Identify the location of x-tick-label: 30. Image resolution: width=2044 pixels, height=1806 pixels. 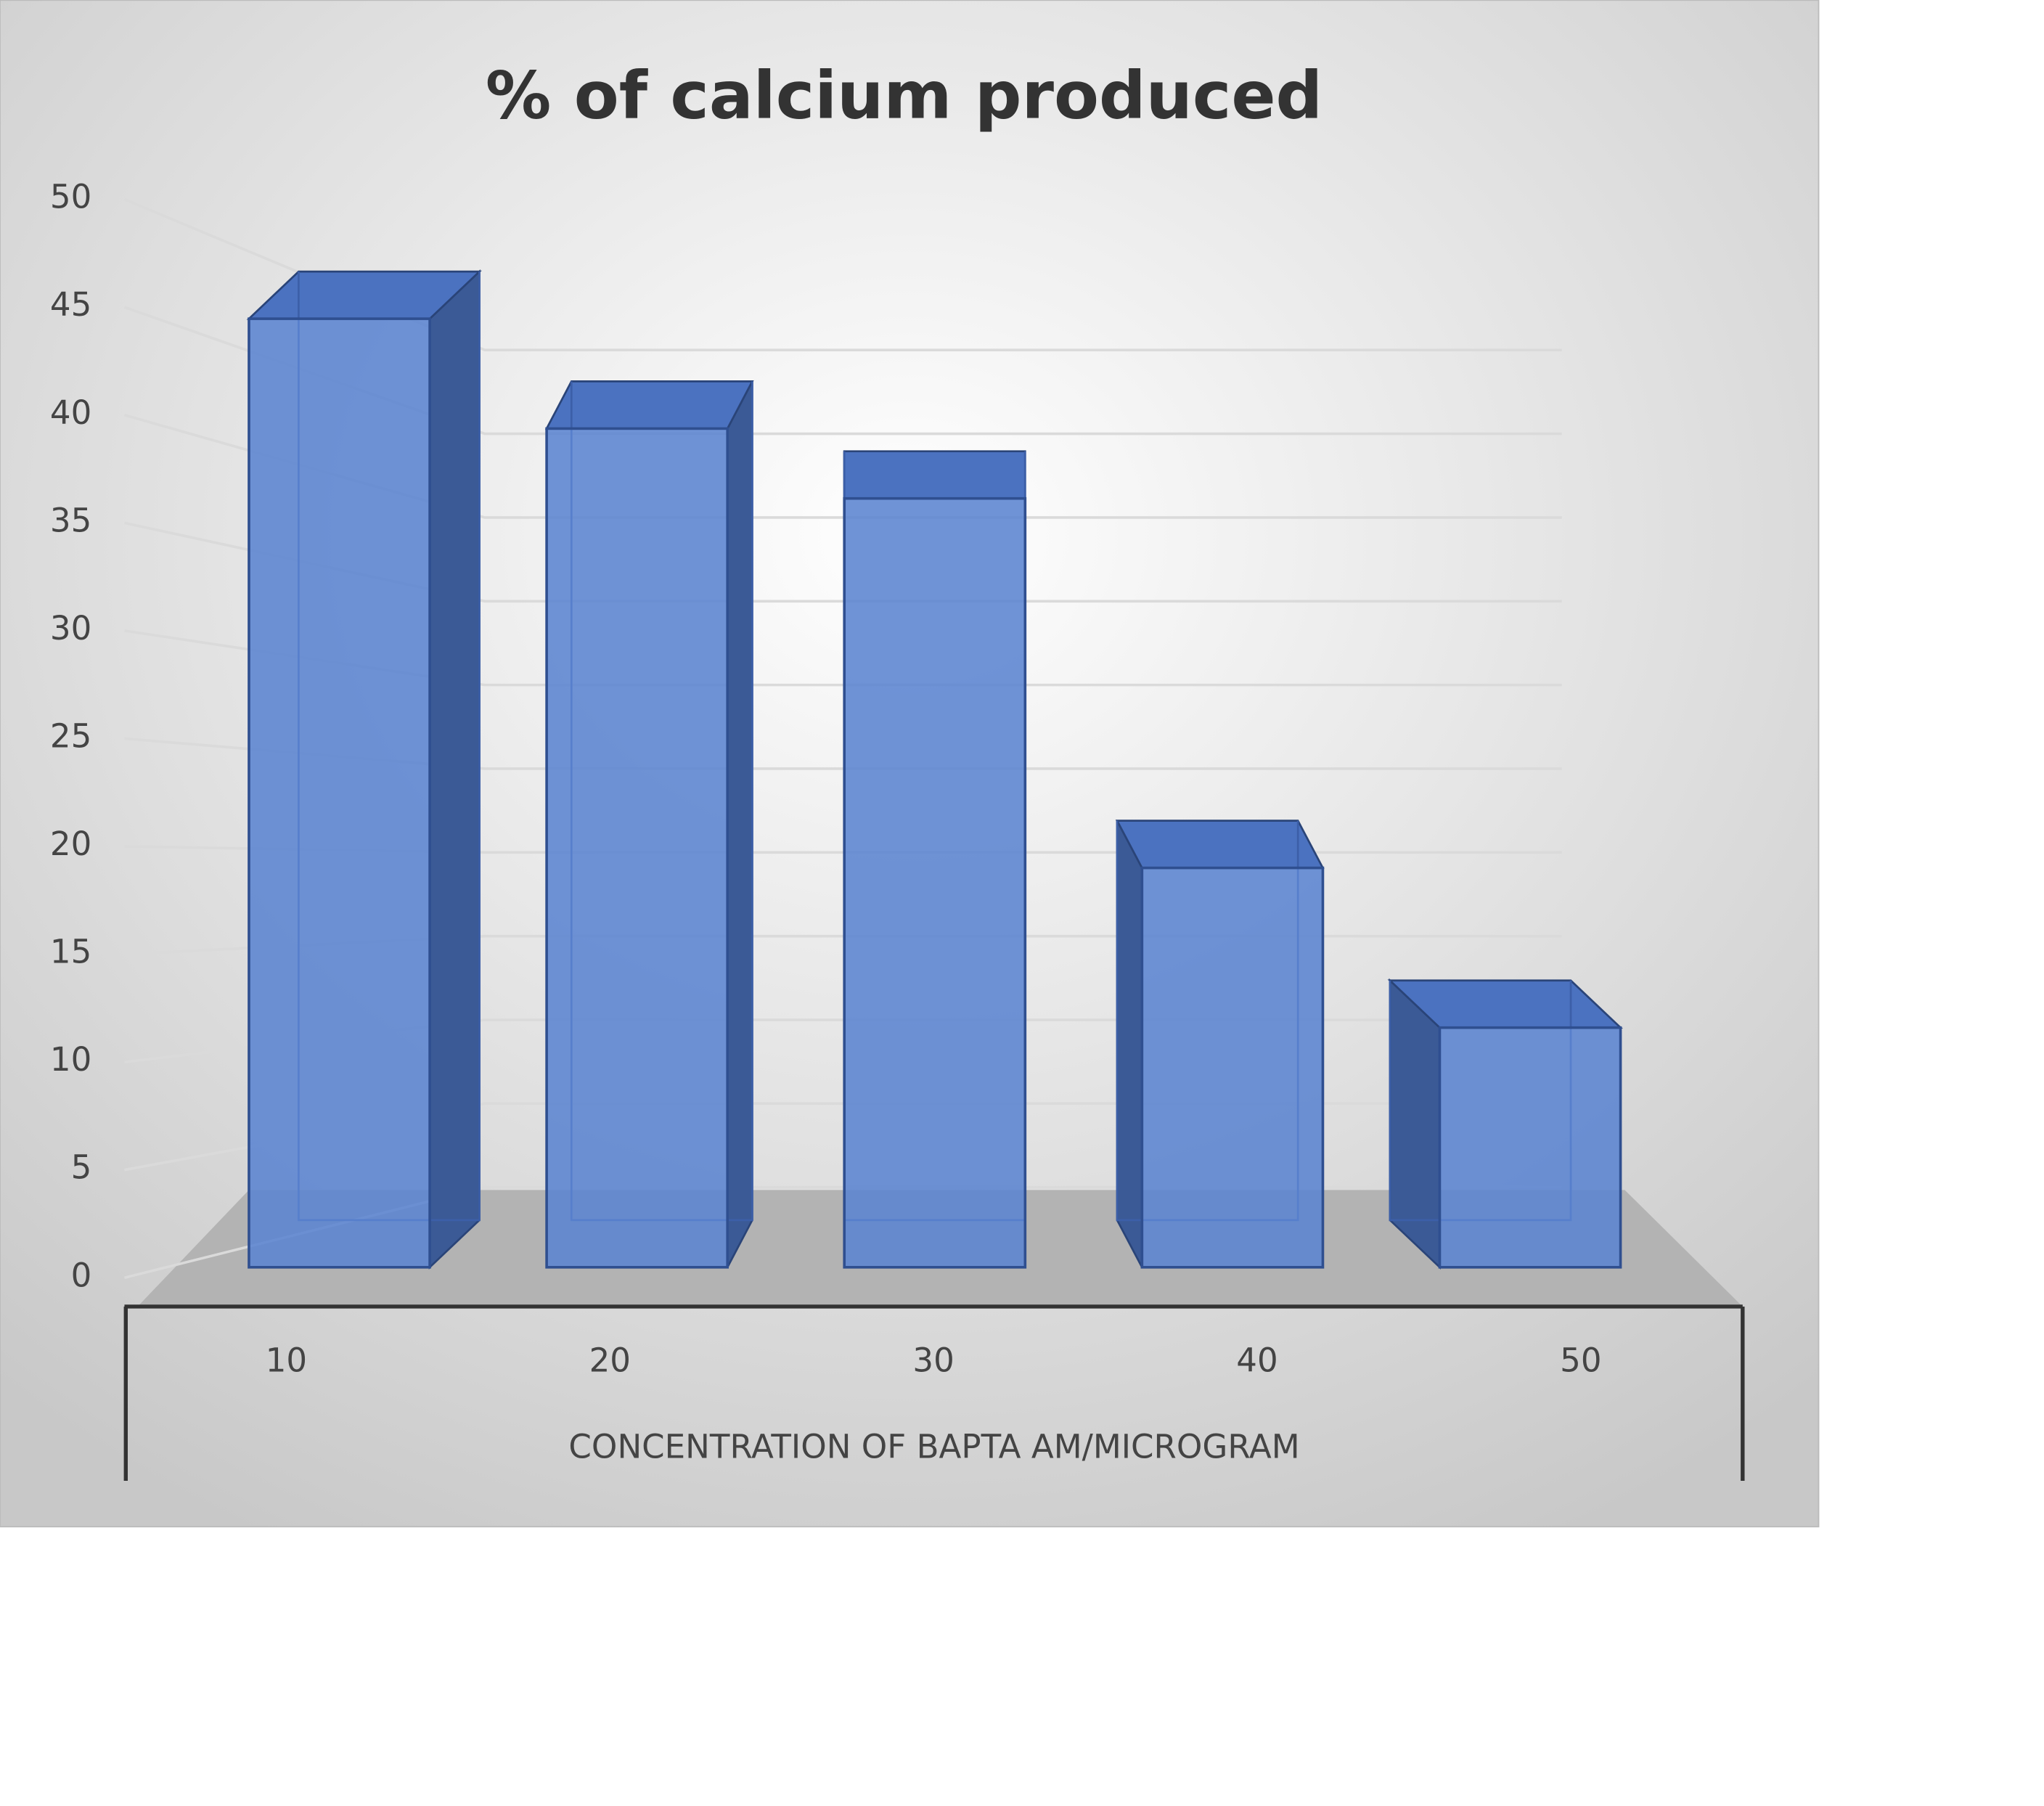
(933, 1361).